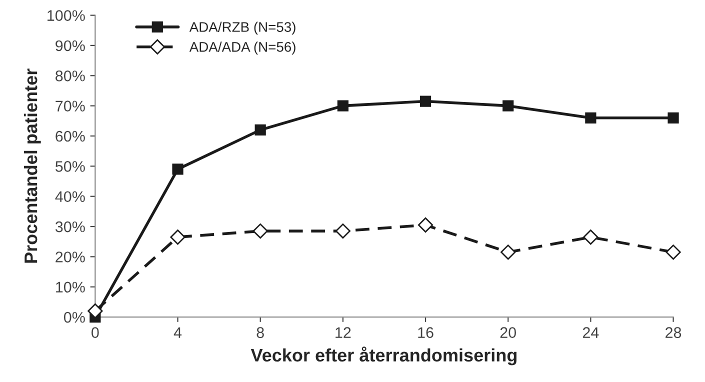 The width and height of the screenshot is (705, 382). Describe the element at coordinates (70, 76) in the screenshot. I see `y-tick-label: 80%` at that location.